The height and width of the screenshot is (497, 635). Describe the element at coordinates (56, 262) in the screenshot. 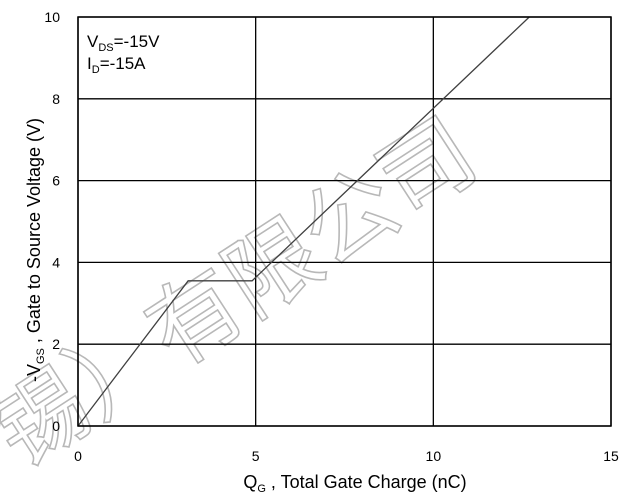

I see `y-tick-label-2: 4` at that location.